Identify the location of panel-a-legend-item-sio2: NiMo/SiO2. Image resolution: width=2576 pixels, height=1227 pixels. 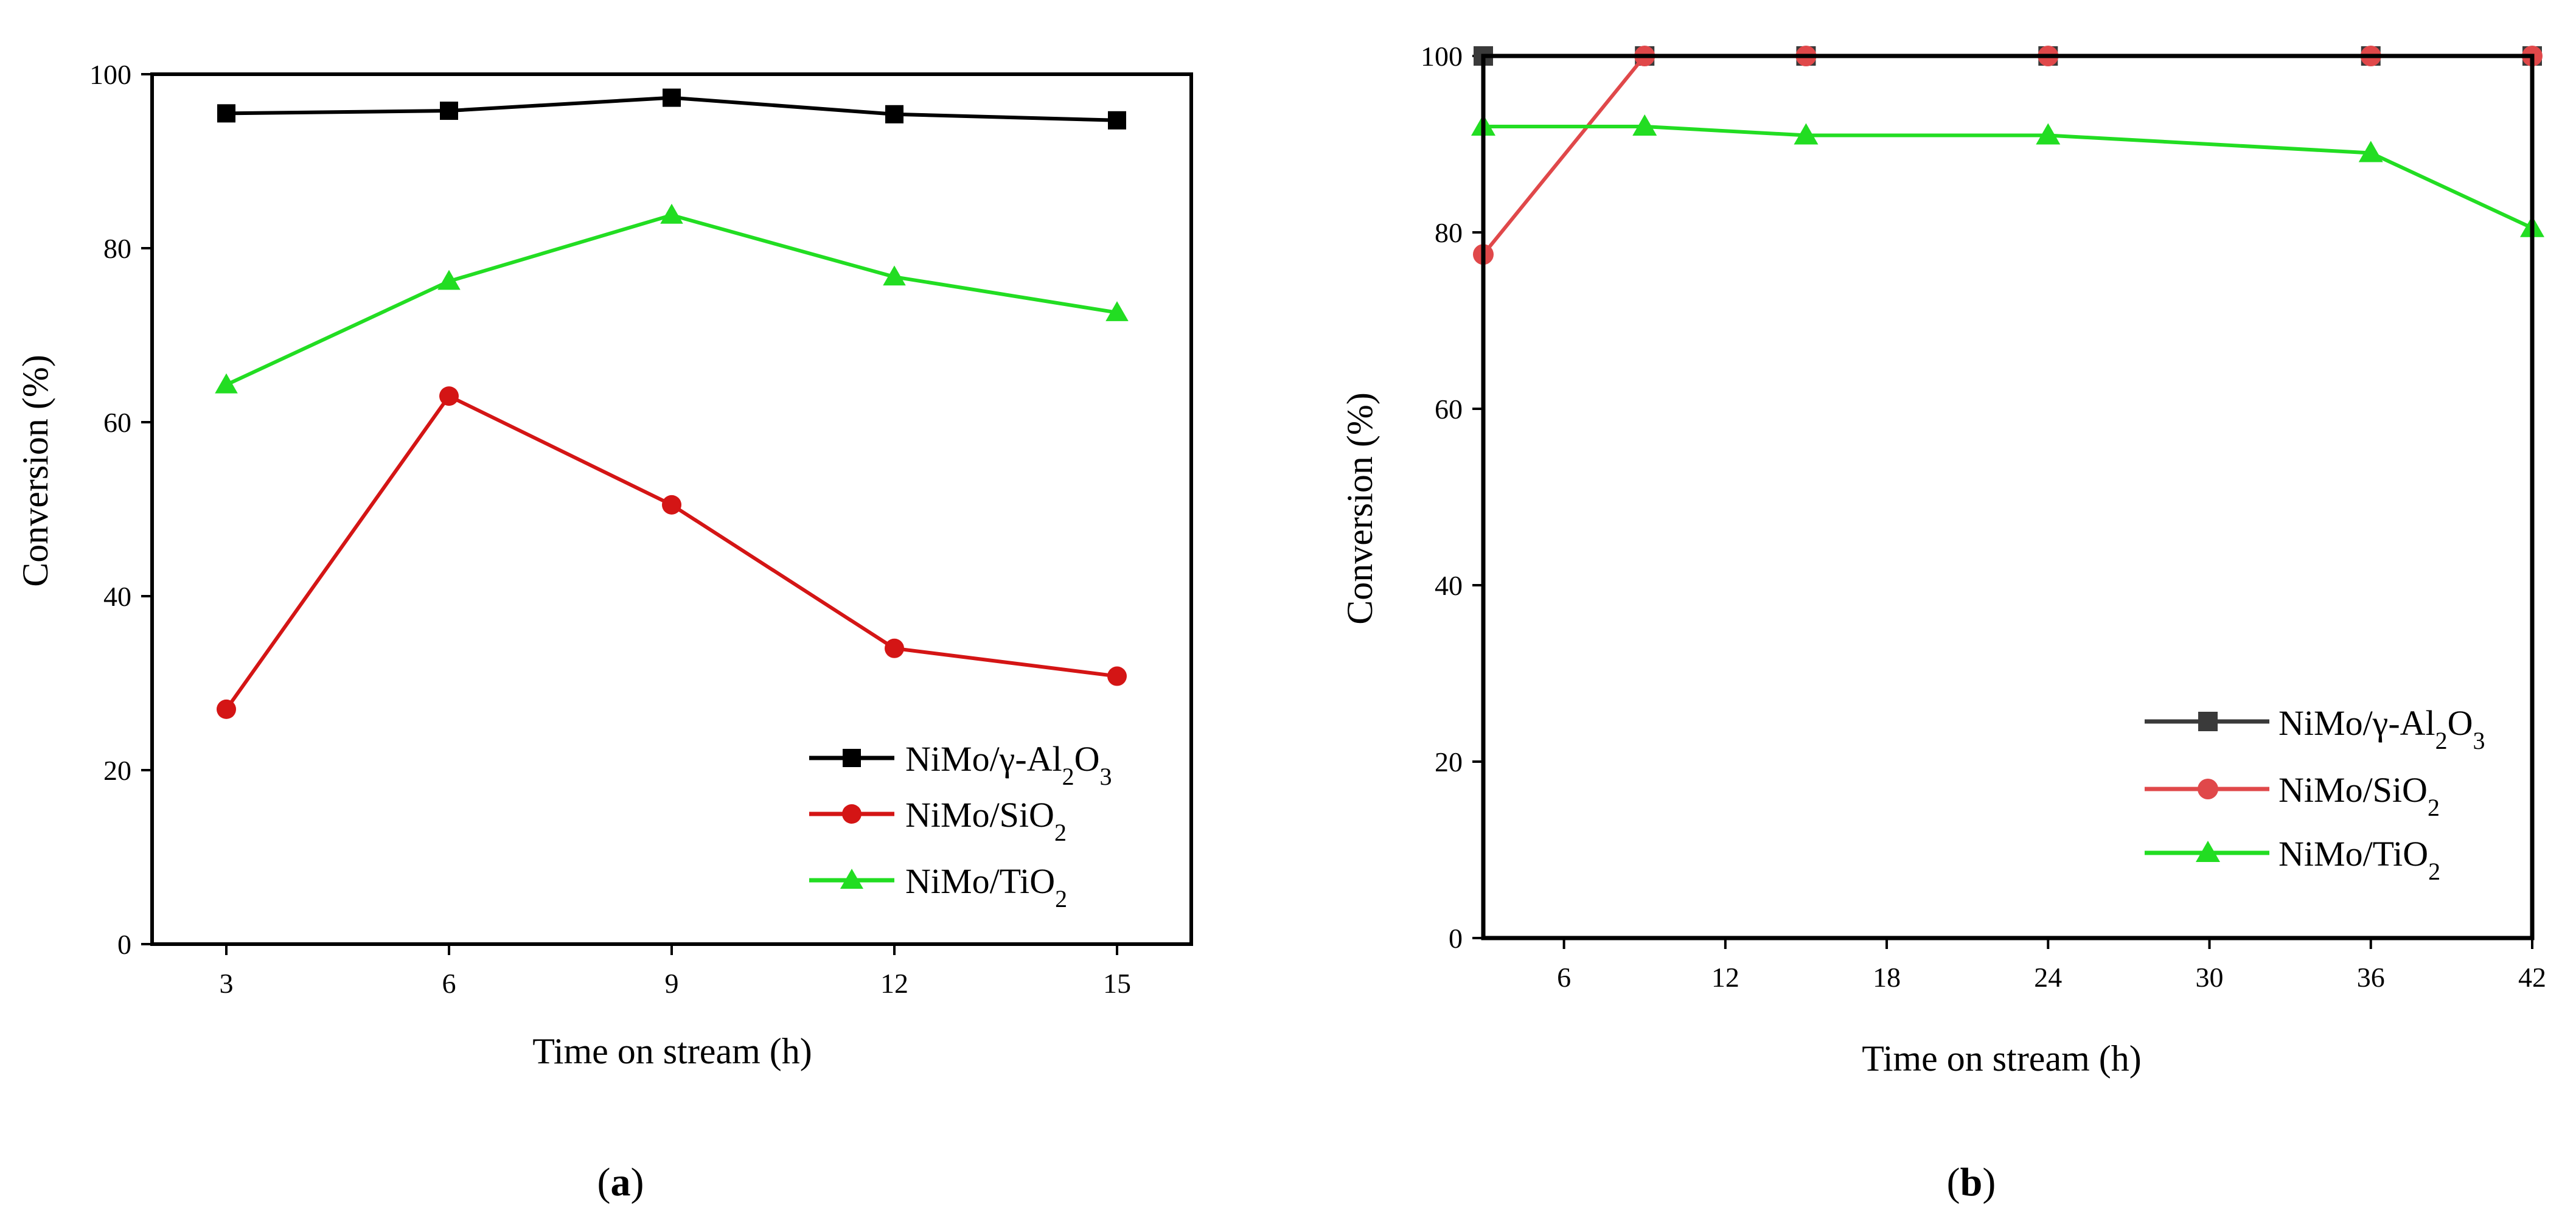
(938, 820).